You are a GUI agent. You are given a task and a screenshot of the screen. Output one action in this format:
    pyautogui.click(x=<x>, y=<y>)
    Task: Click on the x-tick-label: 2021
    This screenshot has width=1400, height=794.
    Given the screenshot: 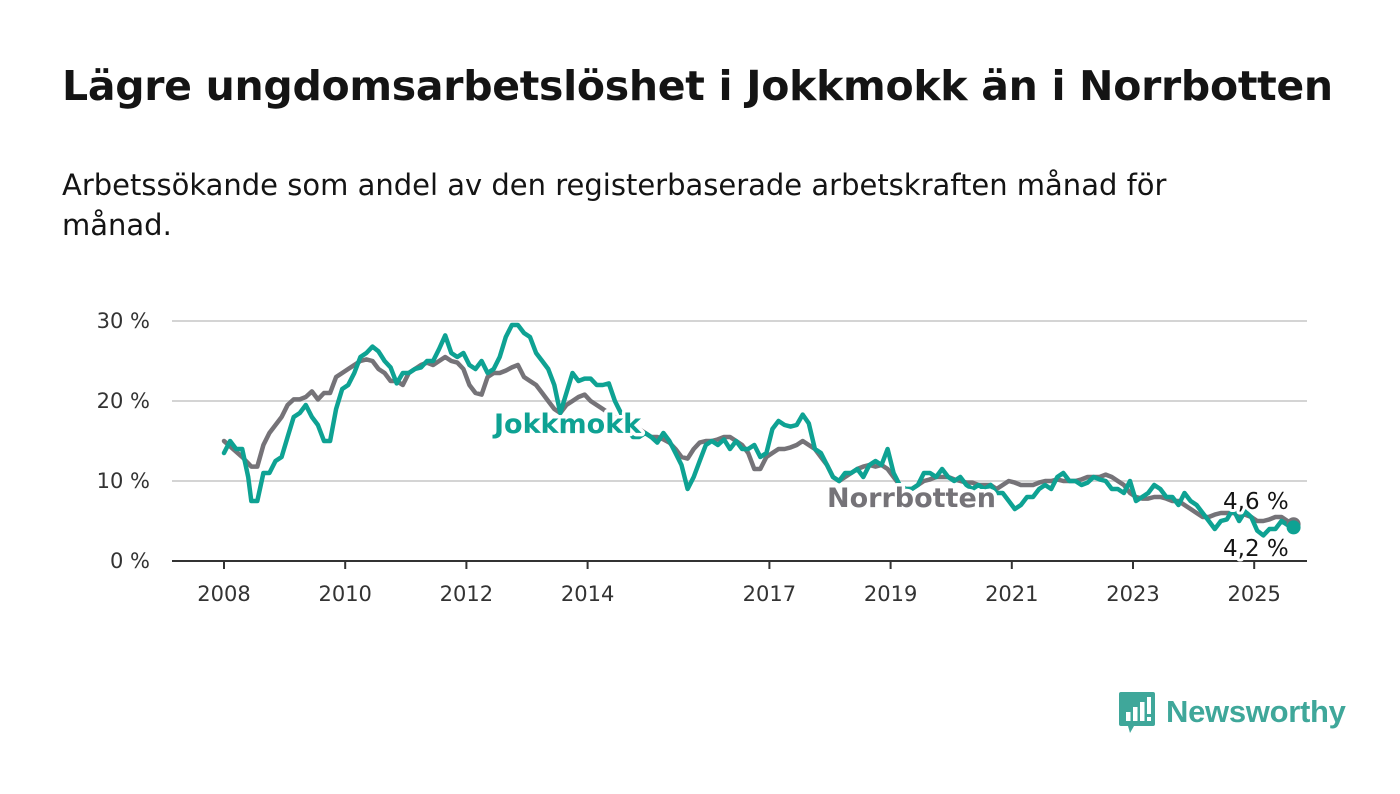 What is the action you would take?
    pyautogui.click(x=1011, y=594)
    